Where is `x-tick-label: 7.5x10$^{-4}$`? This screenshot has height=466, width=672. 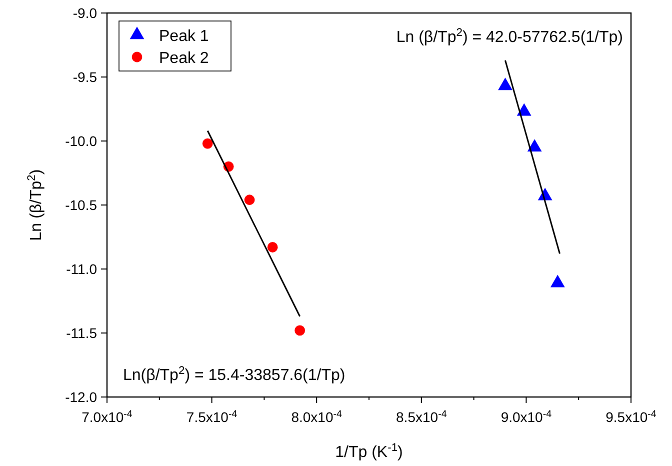
x-tick-label: 7.5x10$^{-4}$ is located at coordinates (212, 416).